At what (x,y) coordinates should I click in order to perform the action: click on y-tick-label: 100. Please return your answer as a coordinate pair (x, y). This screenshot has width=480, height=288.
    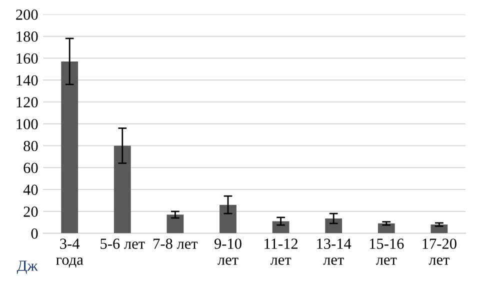
    Looking at the image, I should click on (27, 124).